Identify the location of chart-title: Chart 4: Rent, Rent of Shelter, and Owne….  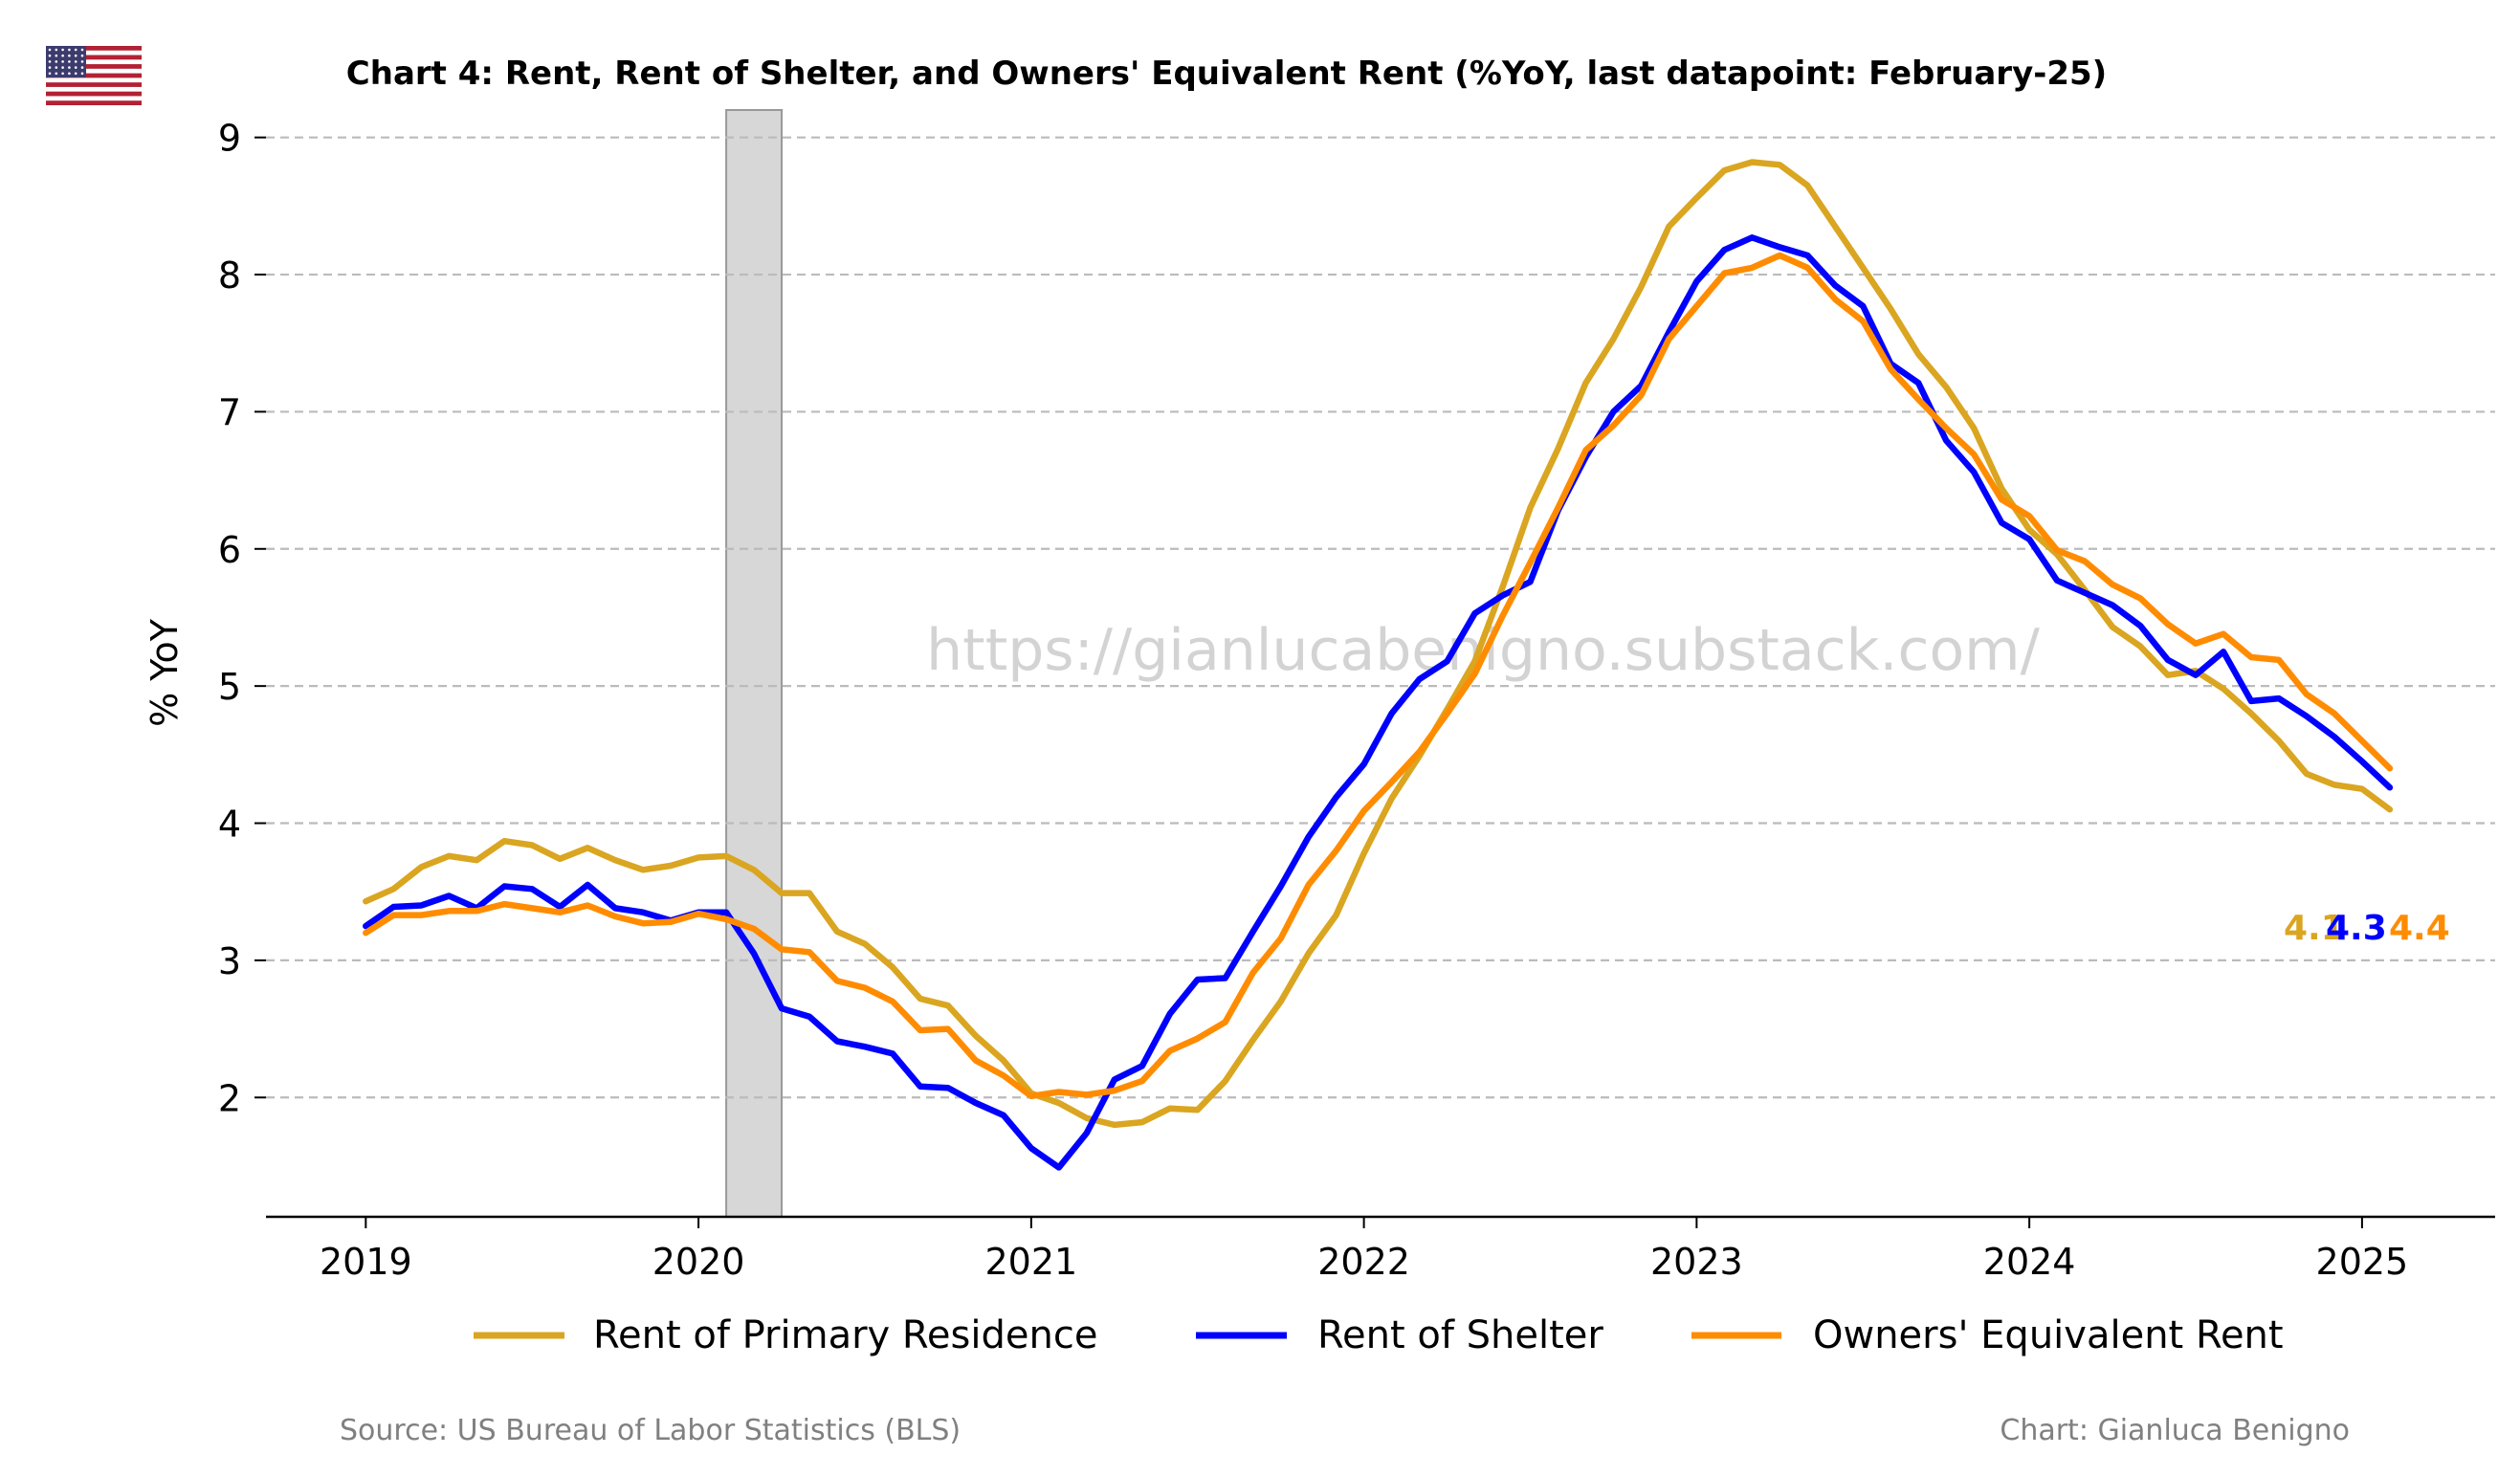
(1226, 74).